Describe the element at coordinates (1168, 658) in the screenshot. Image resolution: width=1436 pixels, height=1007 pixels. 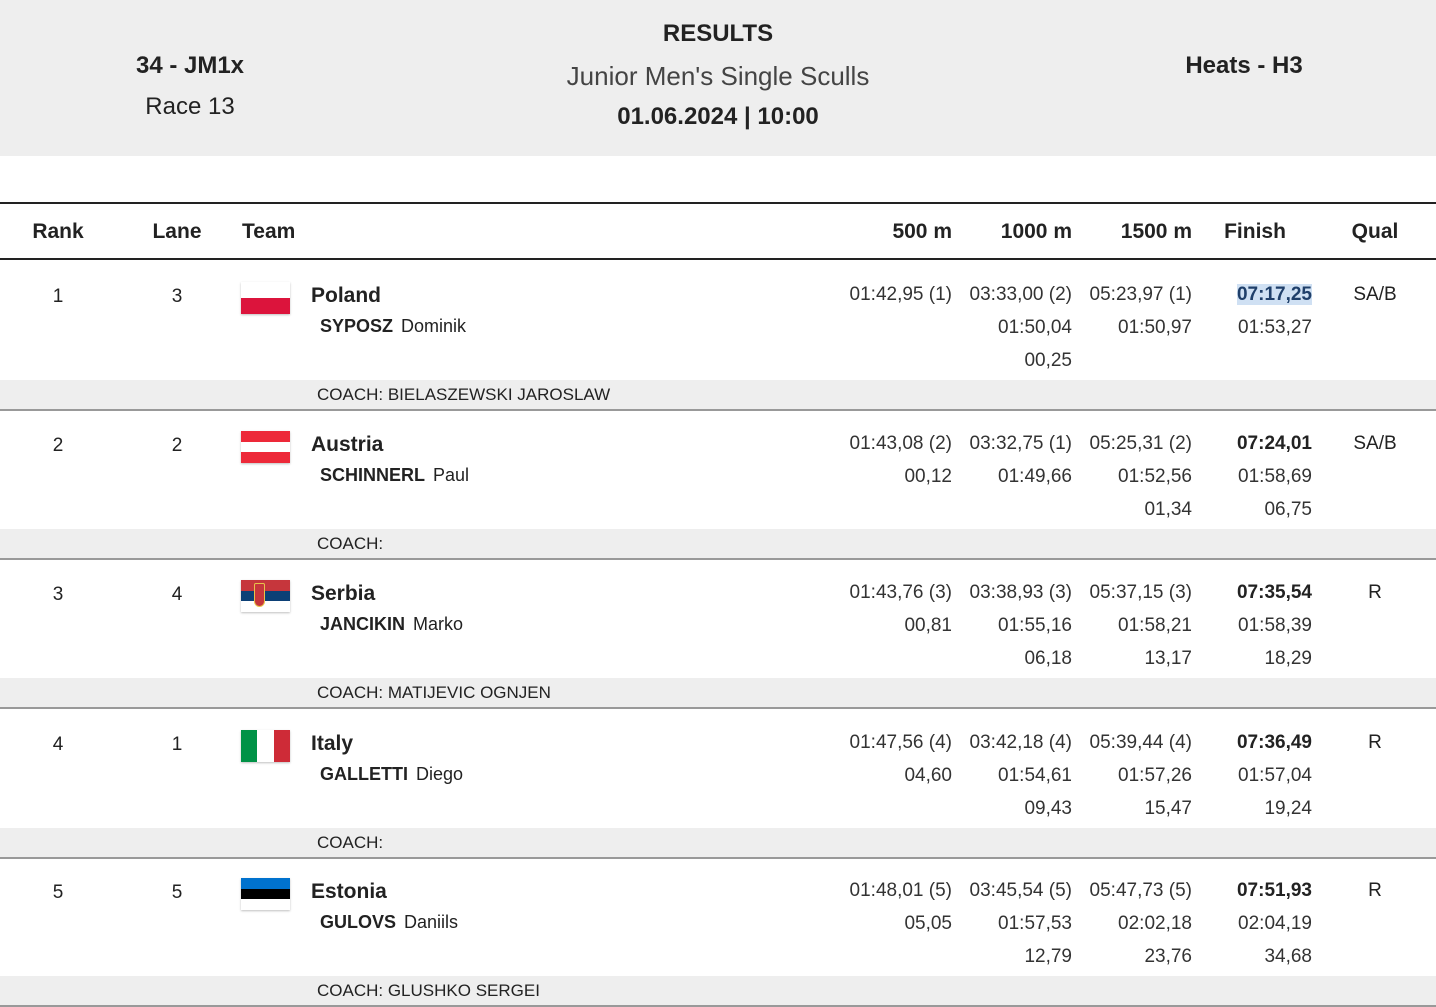
I see `split-1500-gap: 13,17` at that location.